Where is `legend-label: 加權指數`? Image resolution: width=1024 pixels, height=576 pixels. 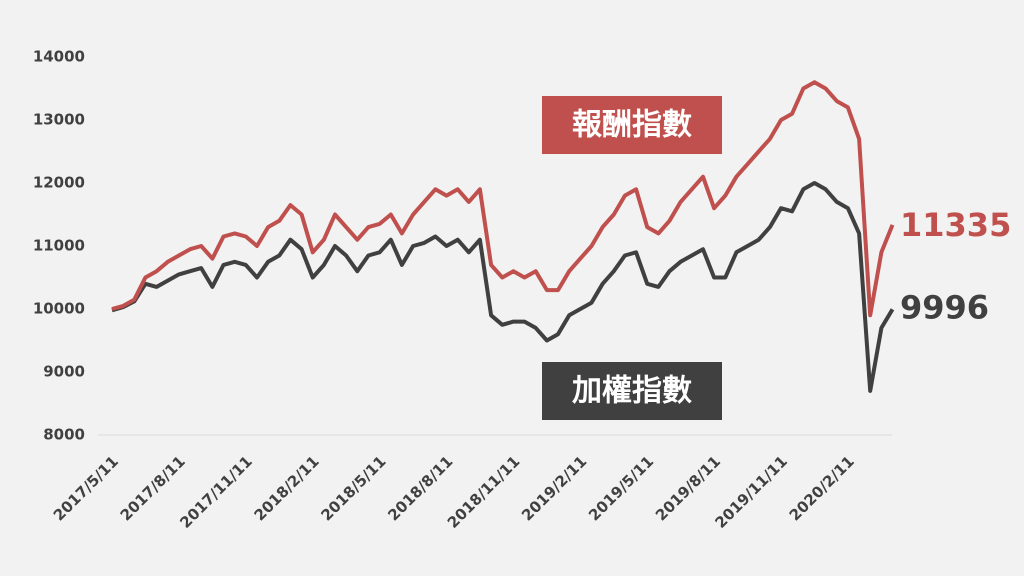
legend-label: 加權指數 is located at coordinates (632, 391).